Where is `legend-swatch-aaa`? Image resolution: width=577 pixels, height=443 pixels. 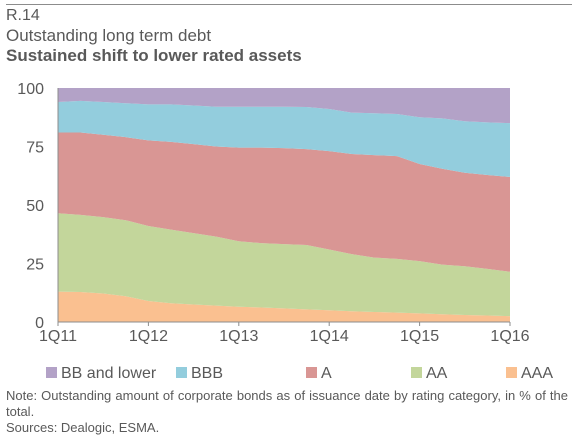 legend-swatch-aaa is located at coordinates (511, 372).